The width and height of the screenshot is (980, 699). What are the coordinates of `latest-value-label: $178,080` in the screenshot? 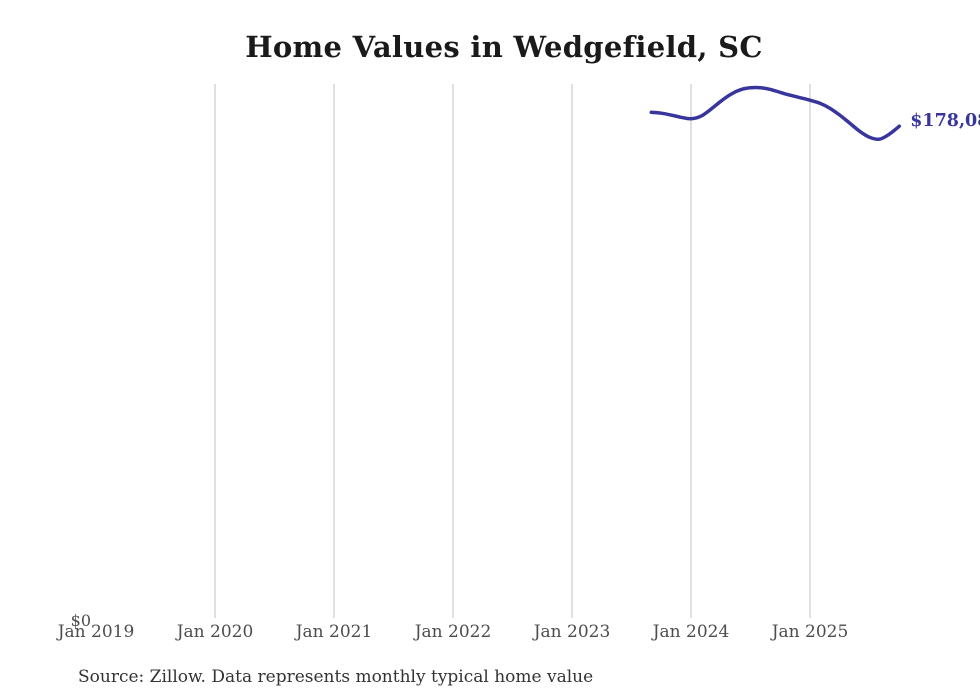 It's located at (945, 121).